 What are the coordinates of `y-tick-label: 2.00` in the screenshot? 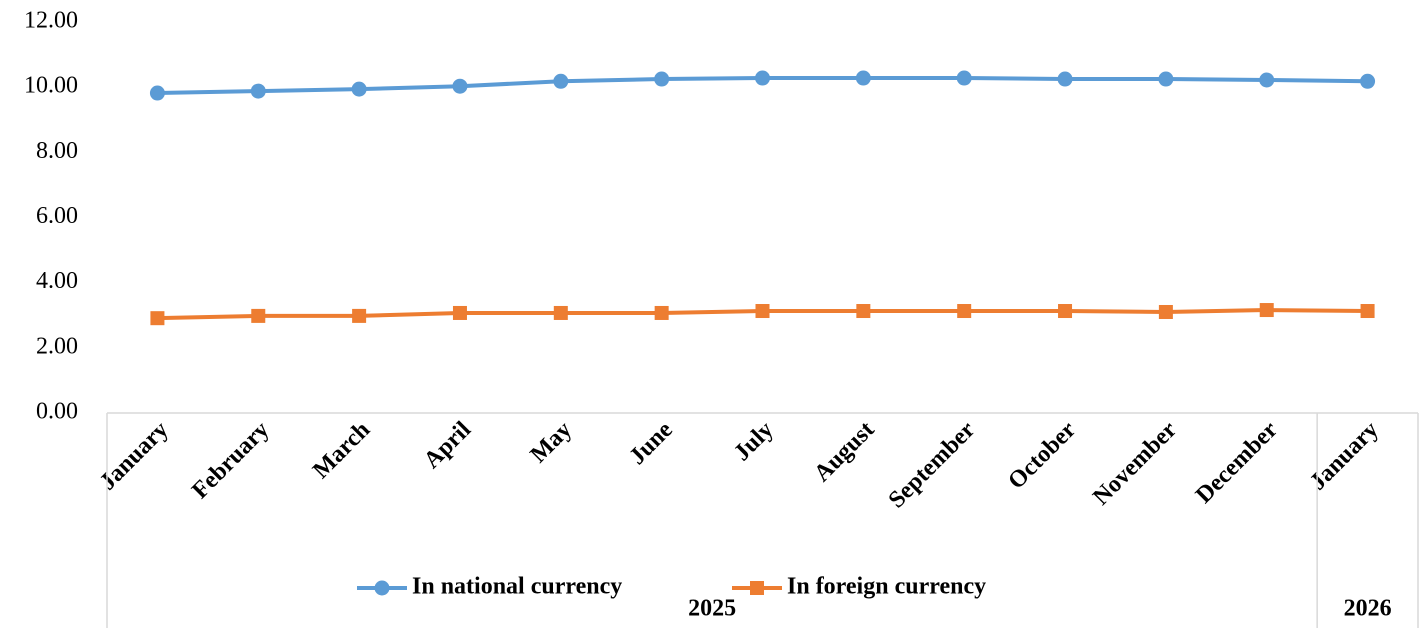 It's located at (57, 346).